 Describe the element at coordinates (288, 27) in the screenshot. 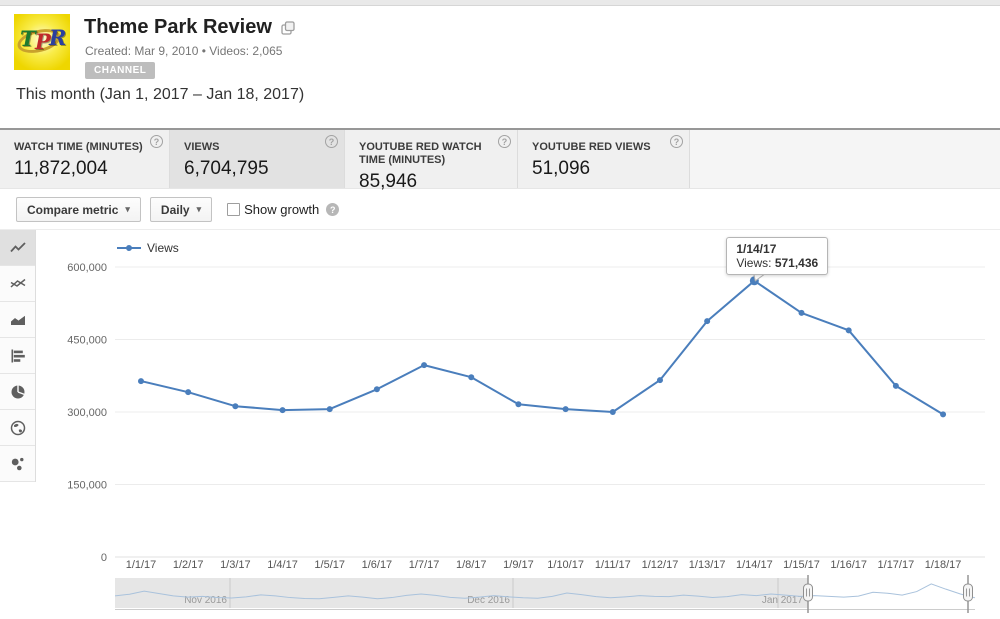

I see `popout-icon` at that location.